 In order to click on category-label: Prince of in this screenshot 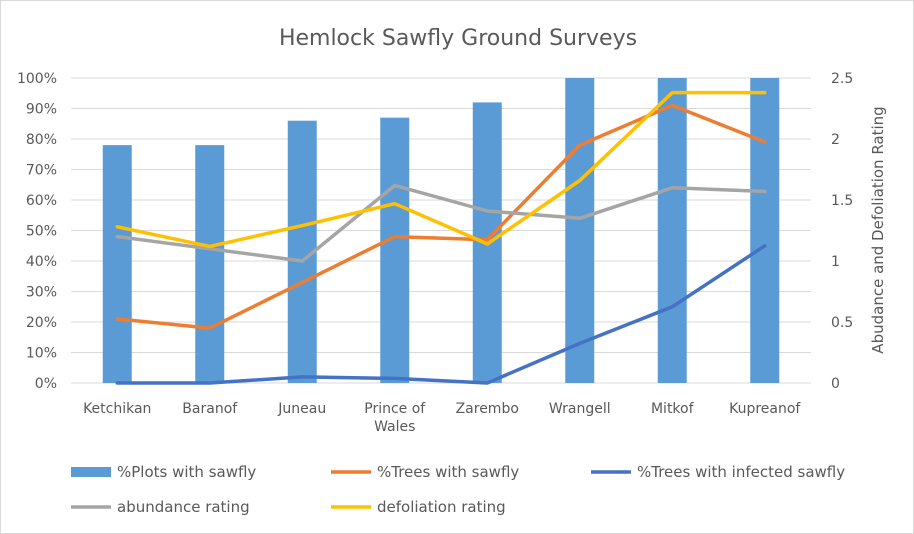, I will do `click(395, 409)`.